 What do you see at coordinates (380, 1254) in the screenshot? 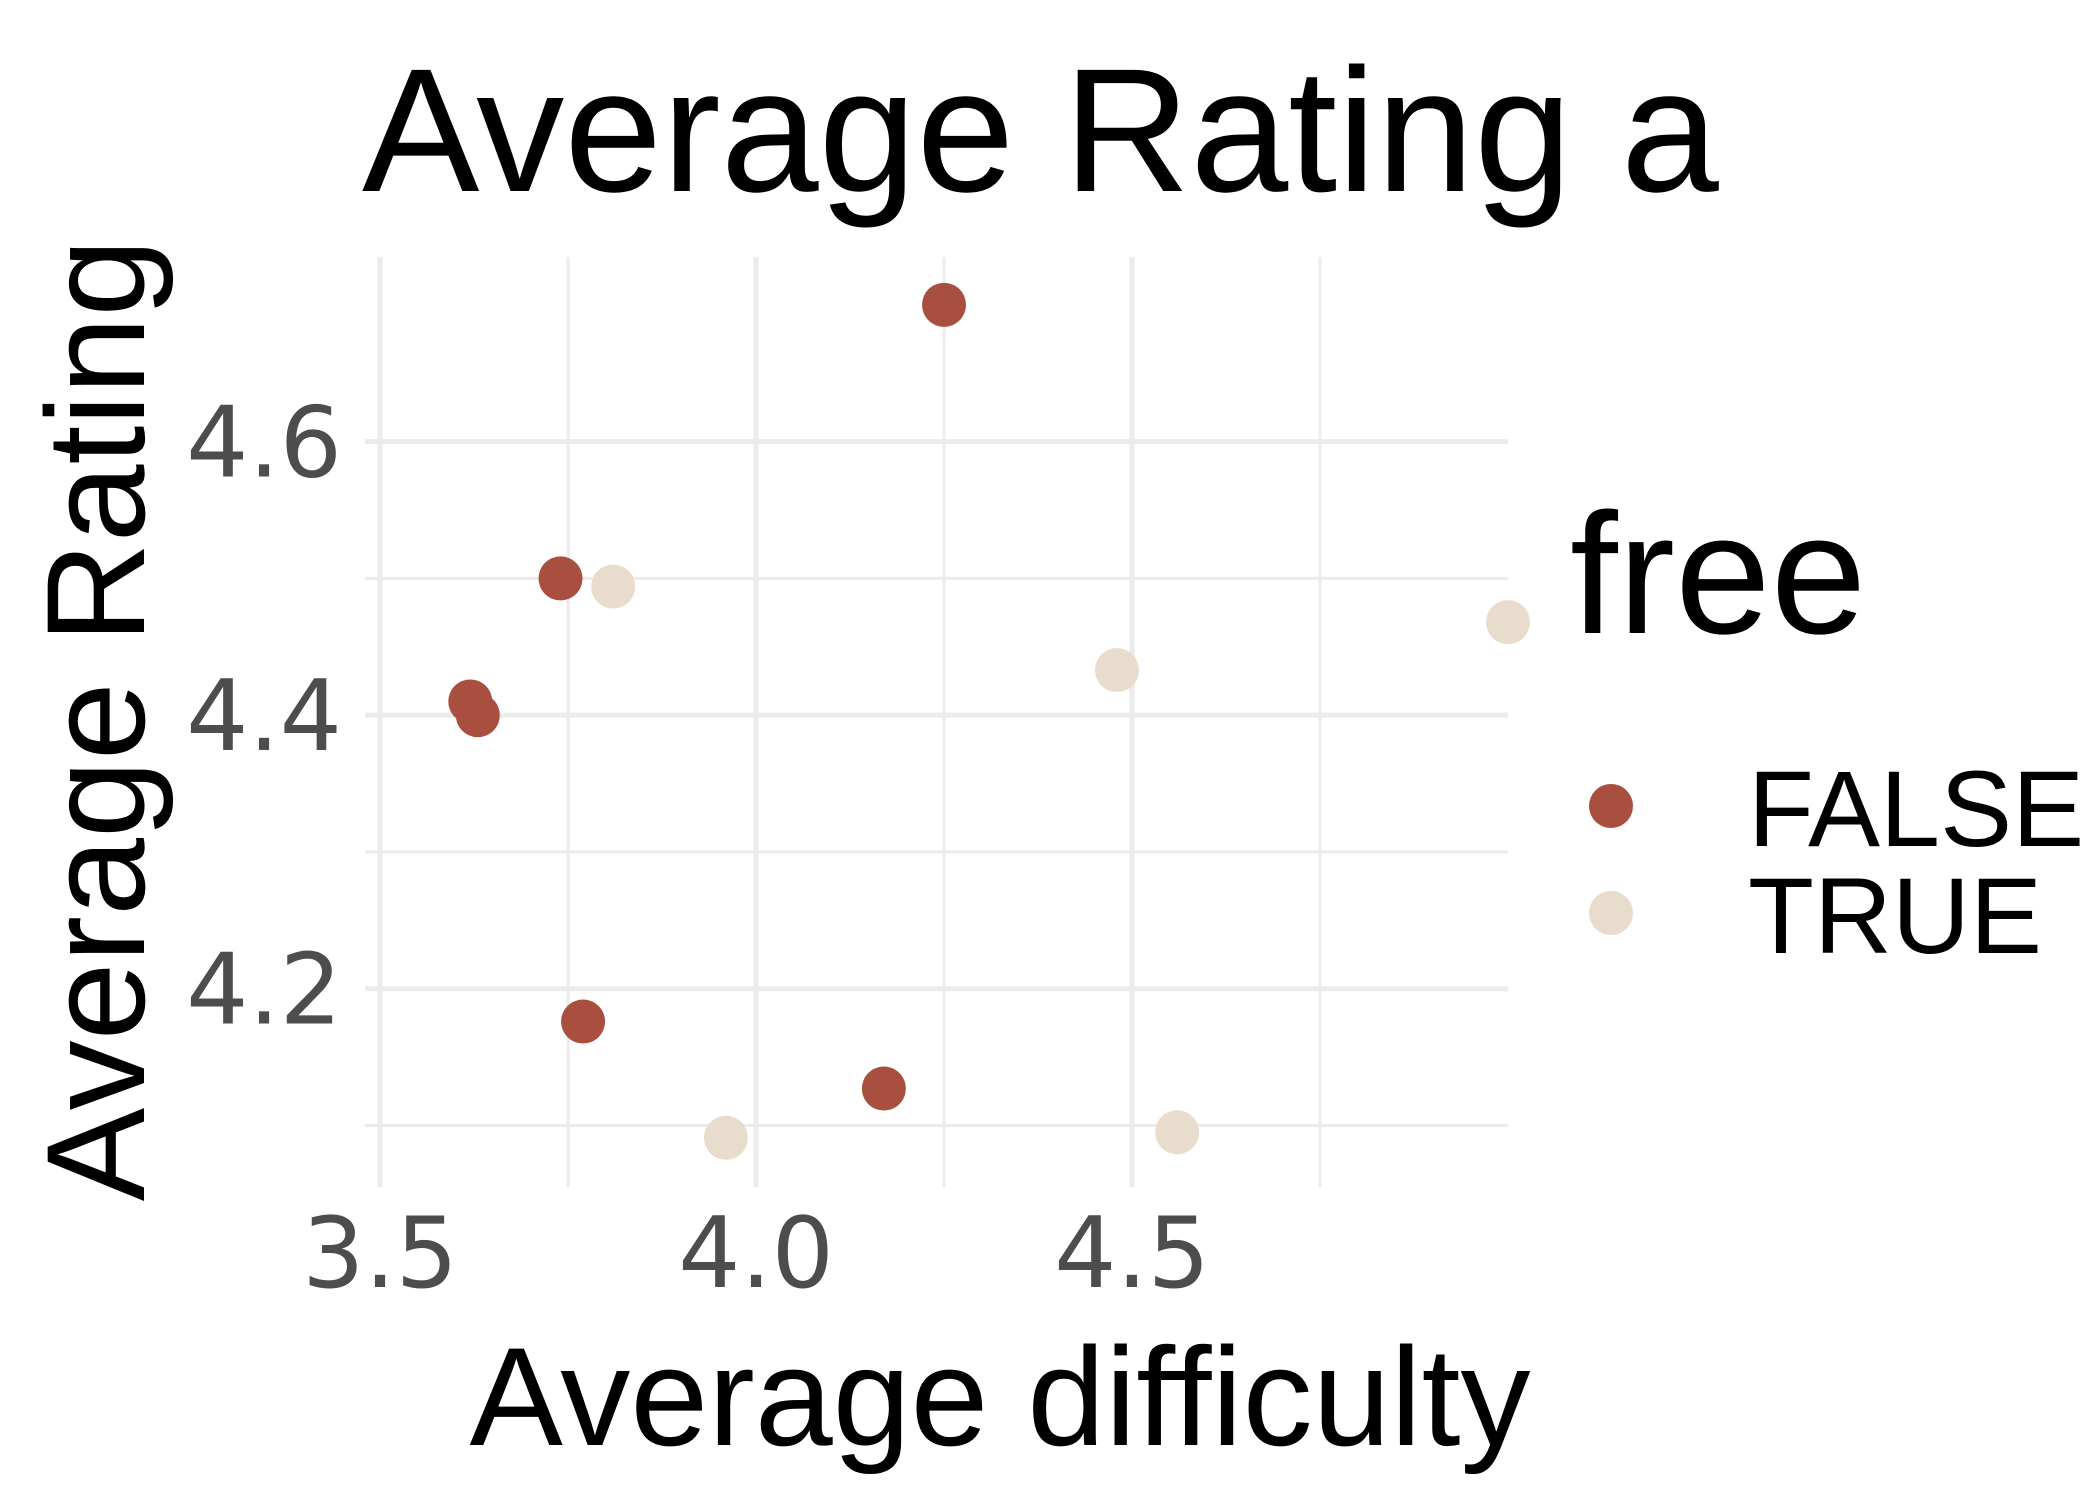
I see `x-tick-label: 3.5` at bounding box center [380, 1254].